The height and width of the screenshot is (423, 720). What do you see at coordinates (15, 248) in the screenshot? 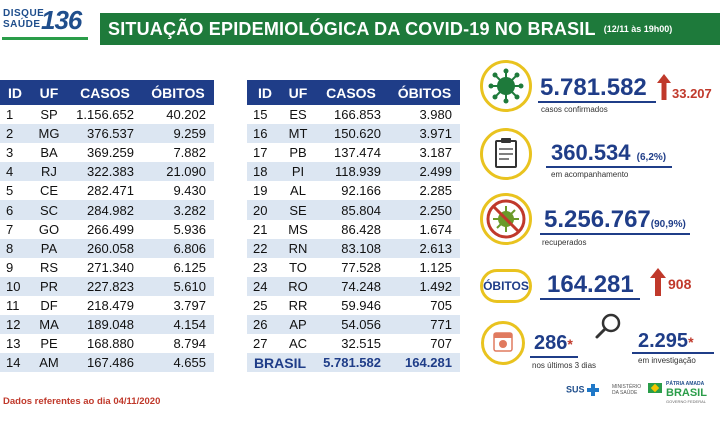
I see `row-id: 8` at bounding box center [15, 248].